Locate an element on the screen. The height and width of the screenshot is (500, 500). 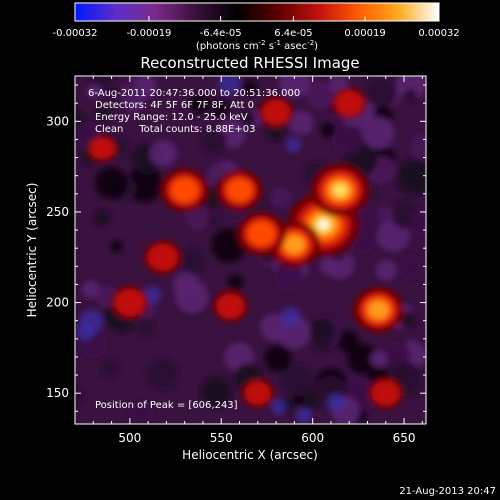
colorbar-tick-label: 0.00019 is located at coordinates (364, 33).